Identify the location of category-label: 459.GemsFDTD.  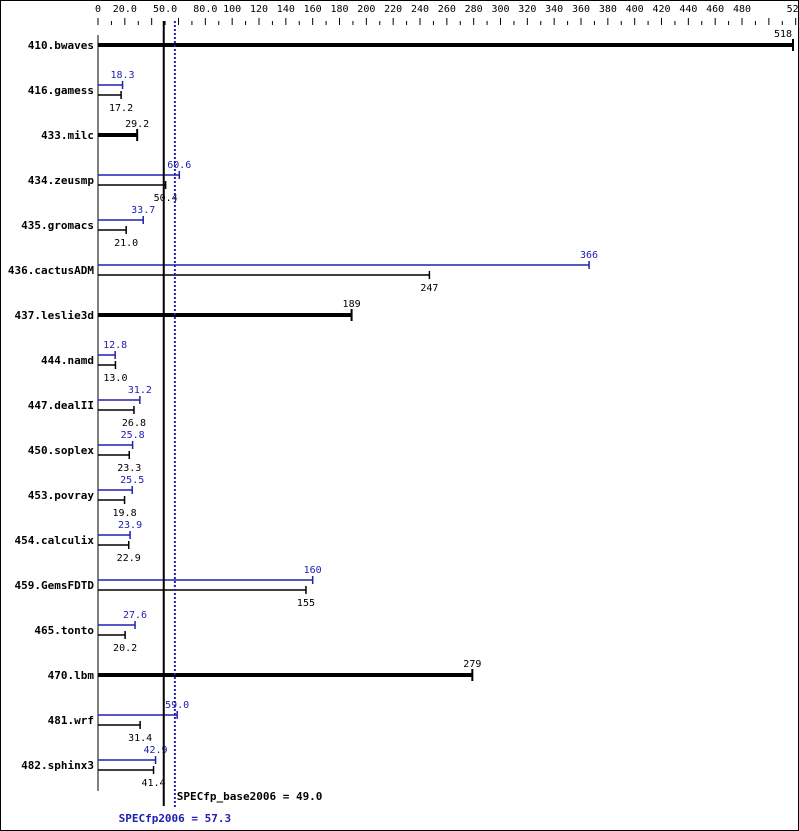
(55, 585).